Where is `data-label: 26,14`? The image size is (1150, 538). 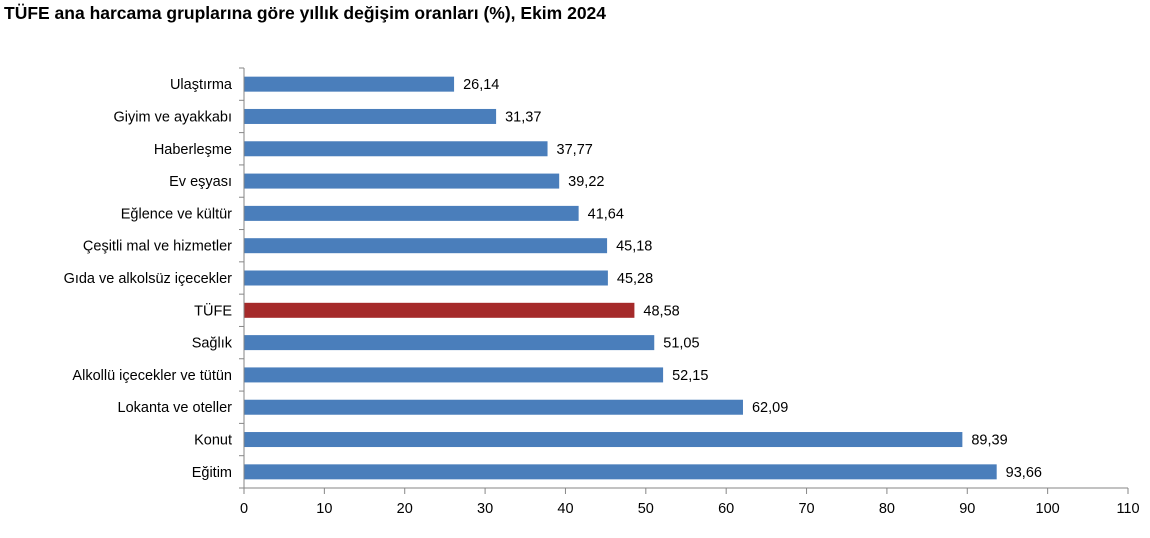 data-label: 26,14 is located at coordinates (481, 85).